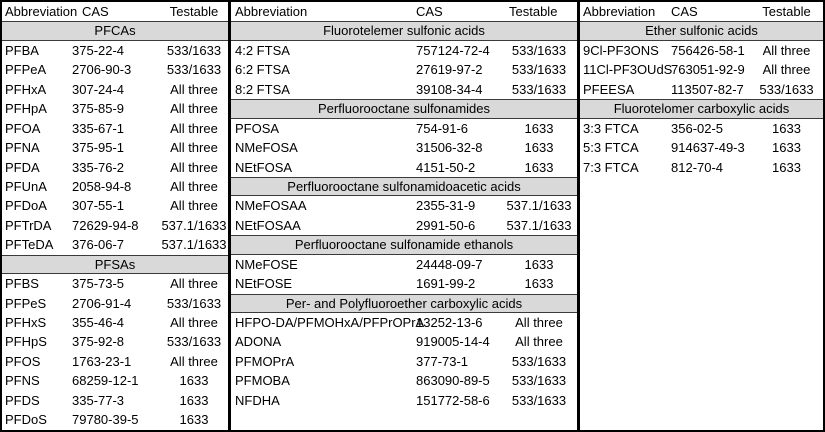 This screenshot has width=825, height=432. I want to click on table-row: PFNS 68259-12-1 1633, so click(115, 380).